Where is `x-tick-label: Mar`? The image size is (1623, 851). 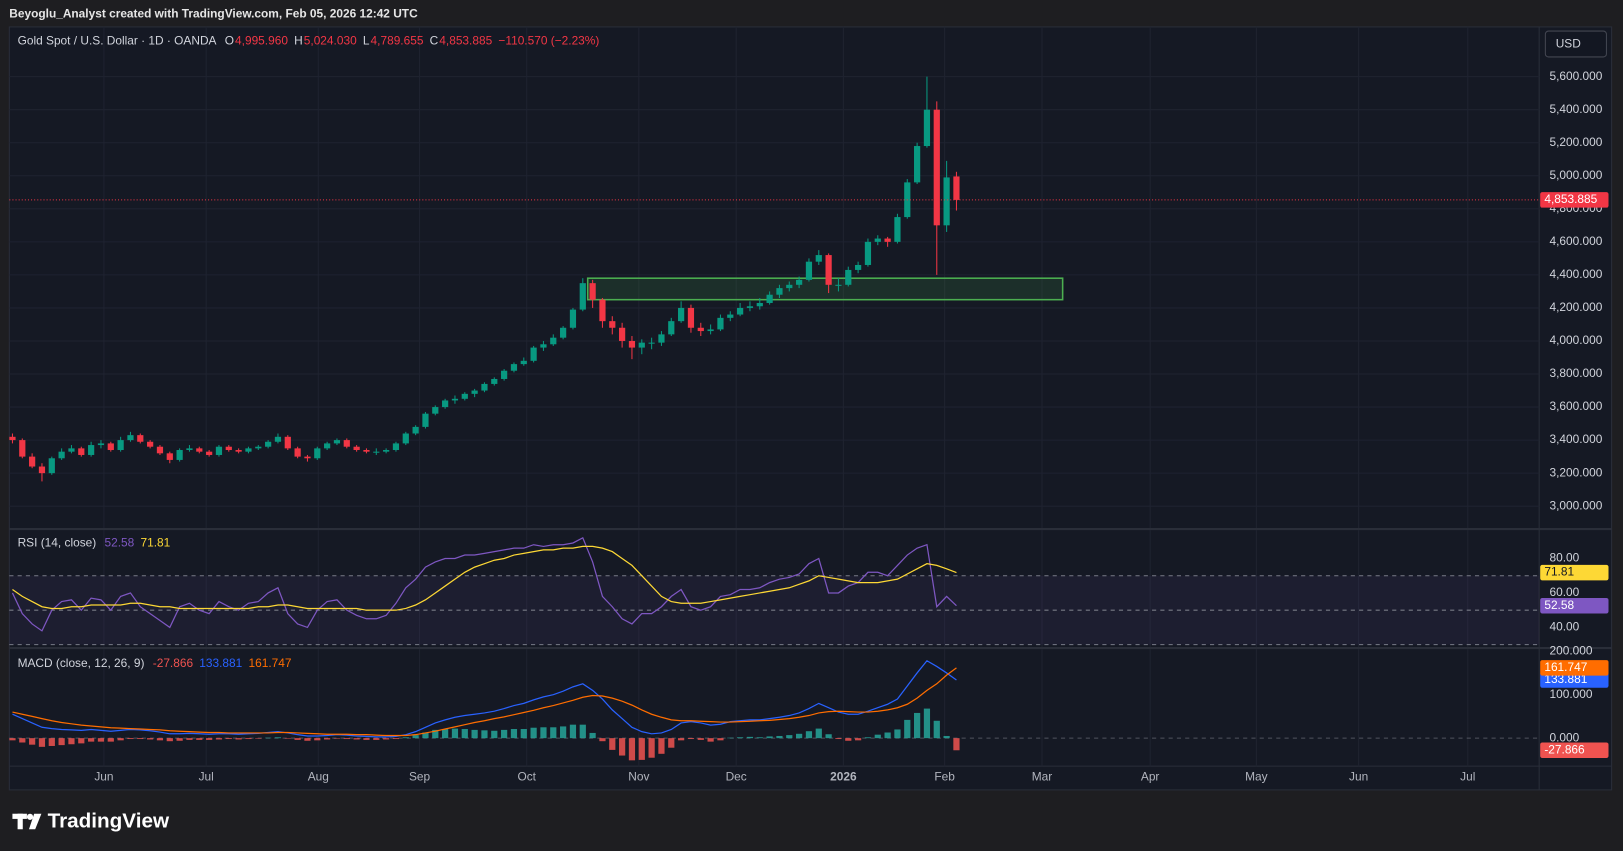 x-tick-label: Mar is located at coordinates (1042, 777).